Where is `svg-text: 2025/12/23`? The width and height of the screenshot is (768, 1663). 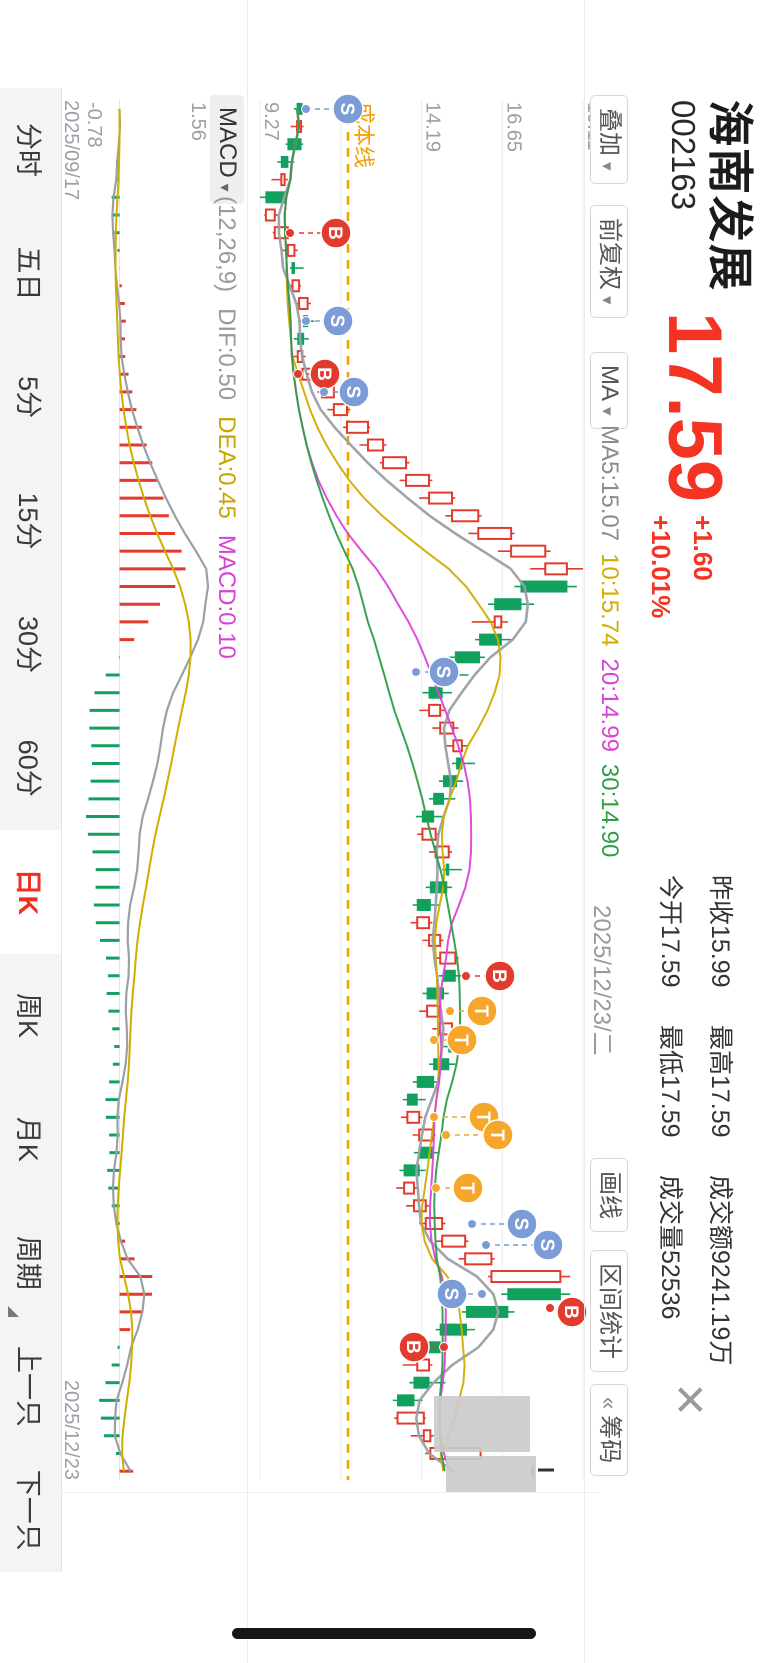 svg-text: 2025/12/23 is located at coordinates (71, 1430).